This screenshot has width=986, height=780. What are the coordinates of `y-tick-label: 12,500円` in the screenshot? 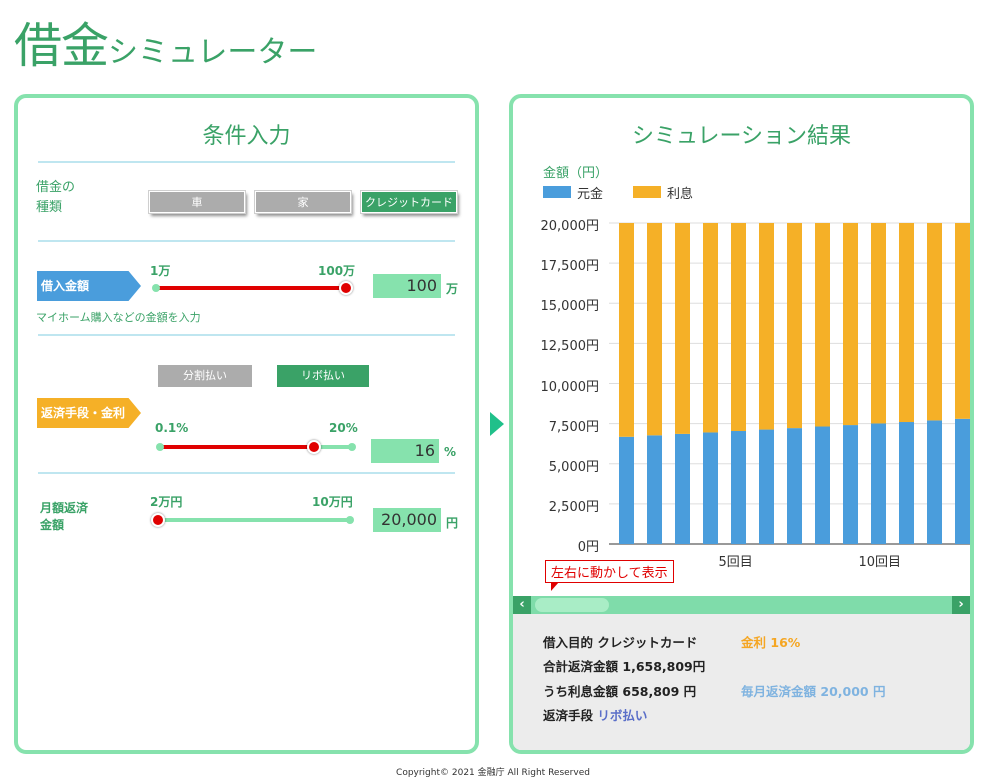 It's located at (570, 347).